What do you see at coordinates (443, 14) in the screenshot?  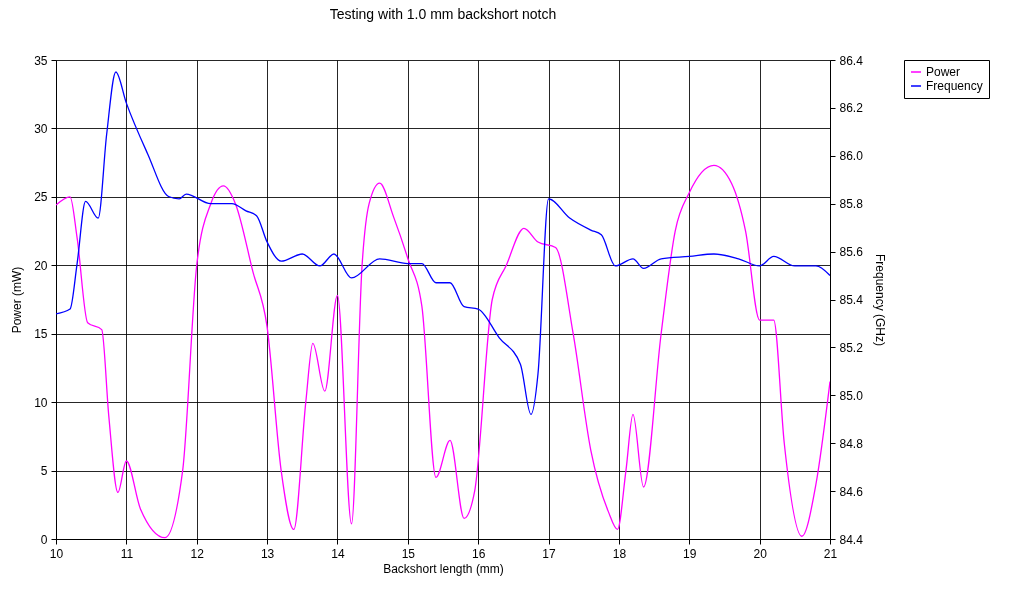 I see `chart-title: Testing with 1.0 mm backshort notch` at bounding box center [443, 14].